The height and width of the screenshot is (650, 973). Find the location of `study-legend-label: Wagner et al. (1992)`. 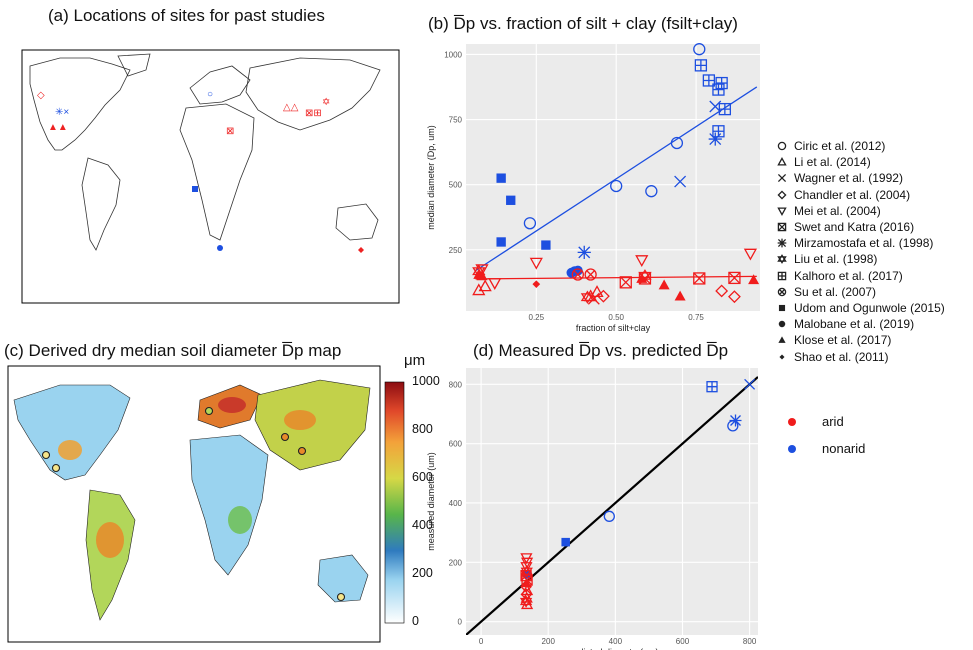

study-legend-label: Wagner et al. (1992) is located at coordinates (848, 178).